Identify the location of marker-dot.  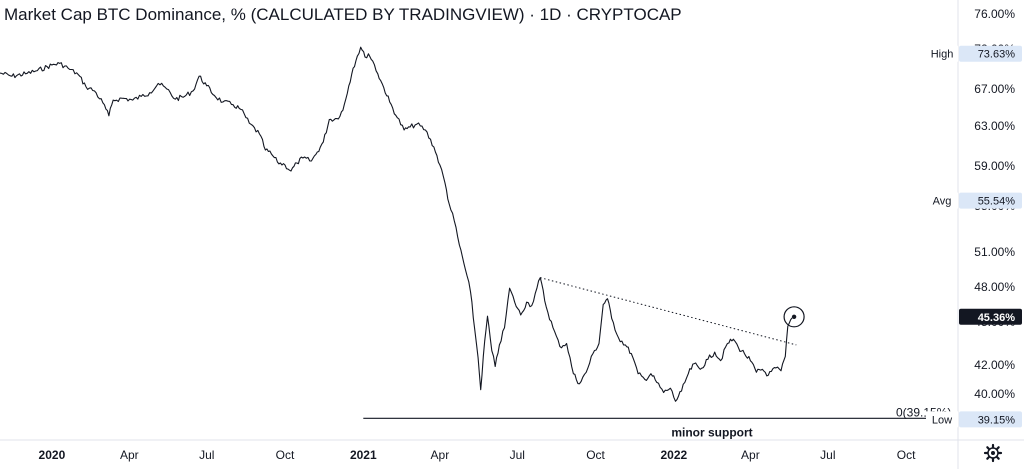
(794, 316).